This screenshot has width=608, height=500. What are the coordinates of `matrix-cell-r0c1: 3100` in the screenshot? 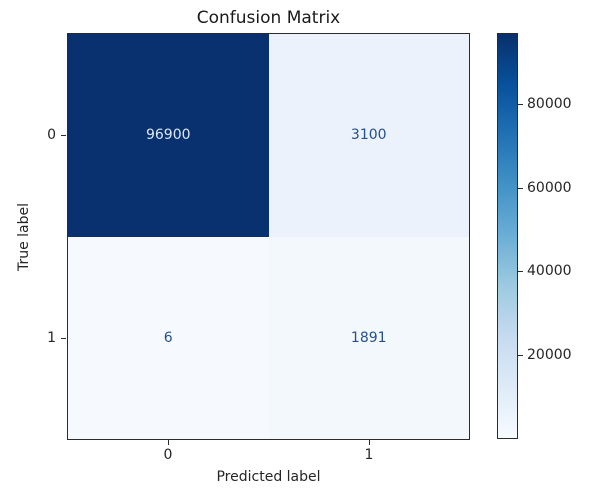 It's located at (368, 135).